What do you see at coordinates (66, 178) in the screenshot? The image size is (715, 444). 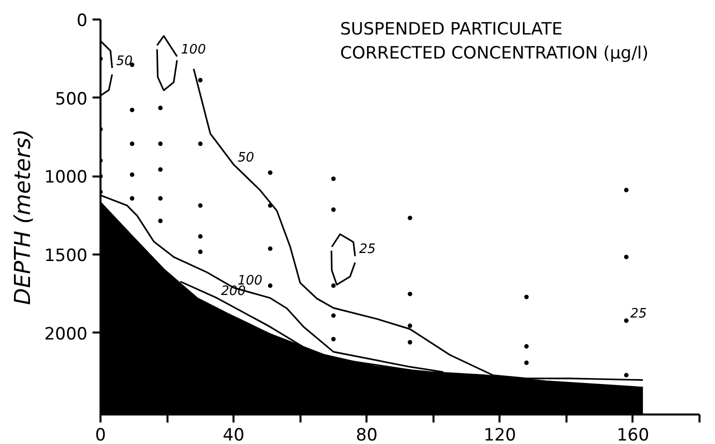 I see `y-tick-label: 1000` at bounding box center [66, 178].